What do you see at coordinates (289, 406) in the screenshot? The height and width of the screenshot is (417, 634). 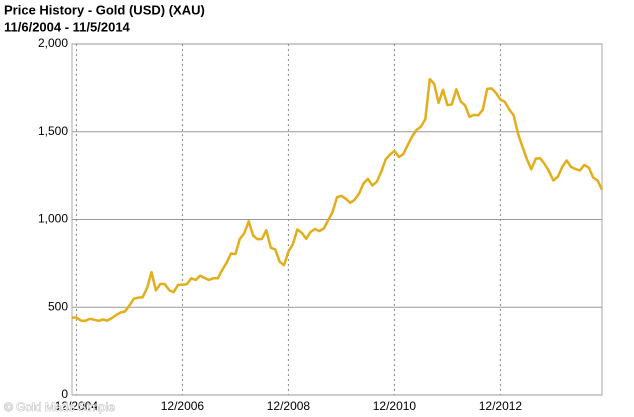 I see `x-tick-label: 12/2008` at bounding box center [289, 406].